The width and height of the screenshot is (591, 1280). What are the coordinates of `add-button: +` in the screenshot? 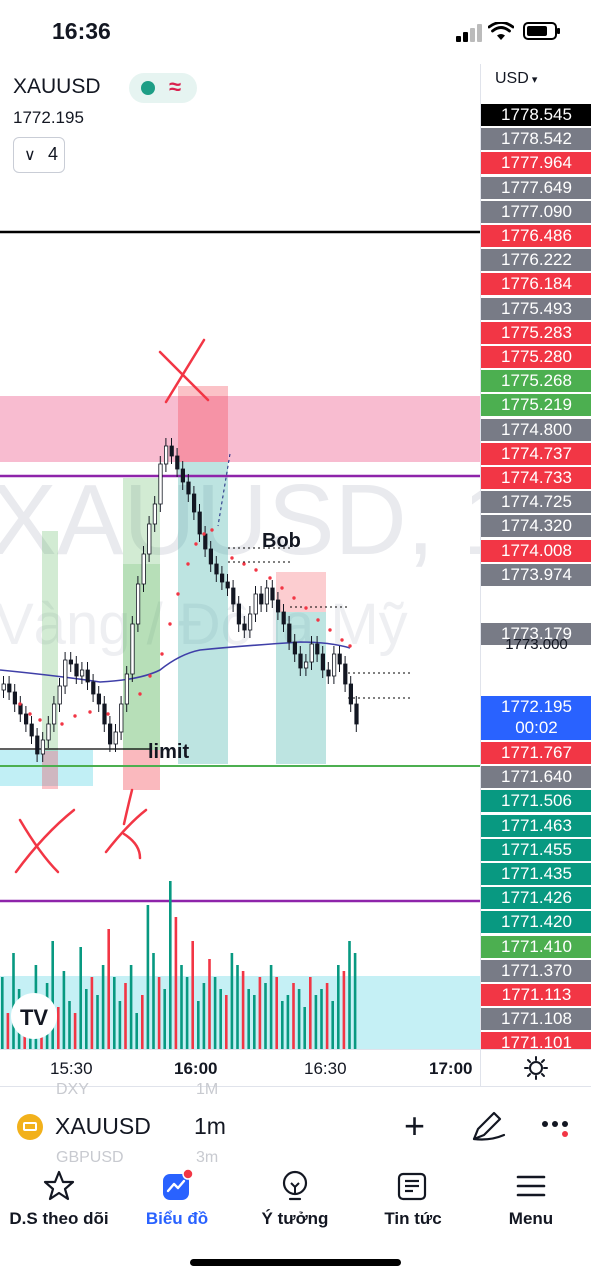 It's located at (415, 1125).